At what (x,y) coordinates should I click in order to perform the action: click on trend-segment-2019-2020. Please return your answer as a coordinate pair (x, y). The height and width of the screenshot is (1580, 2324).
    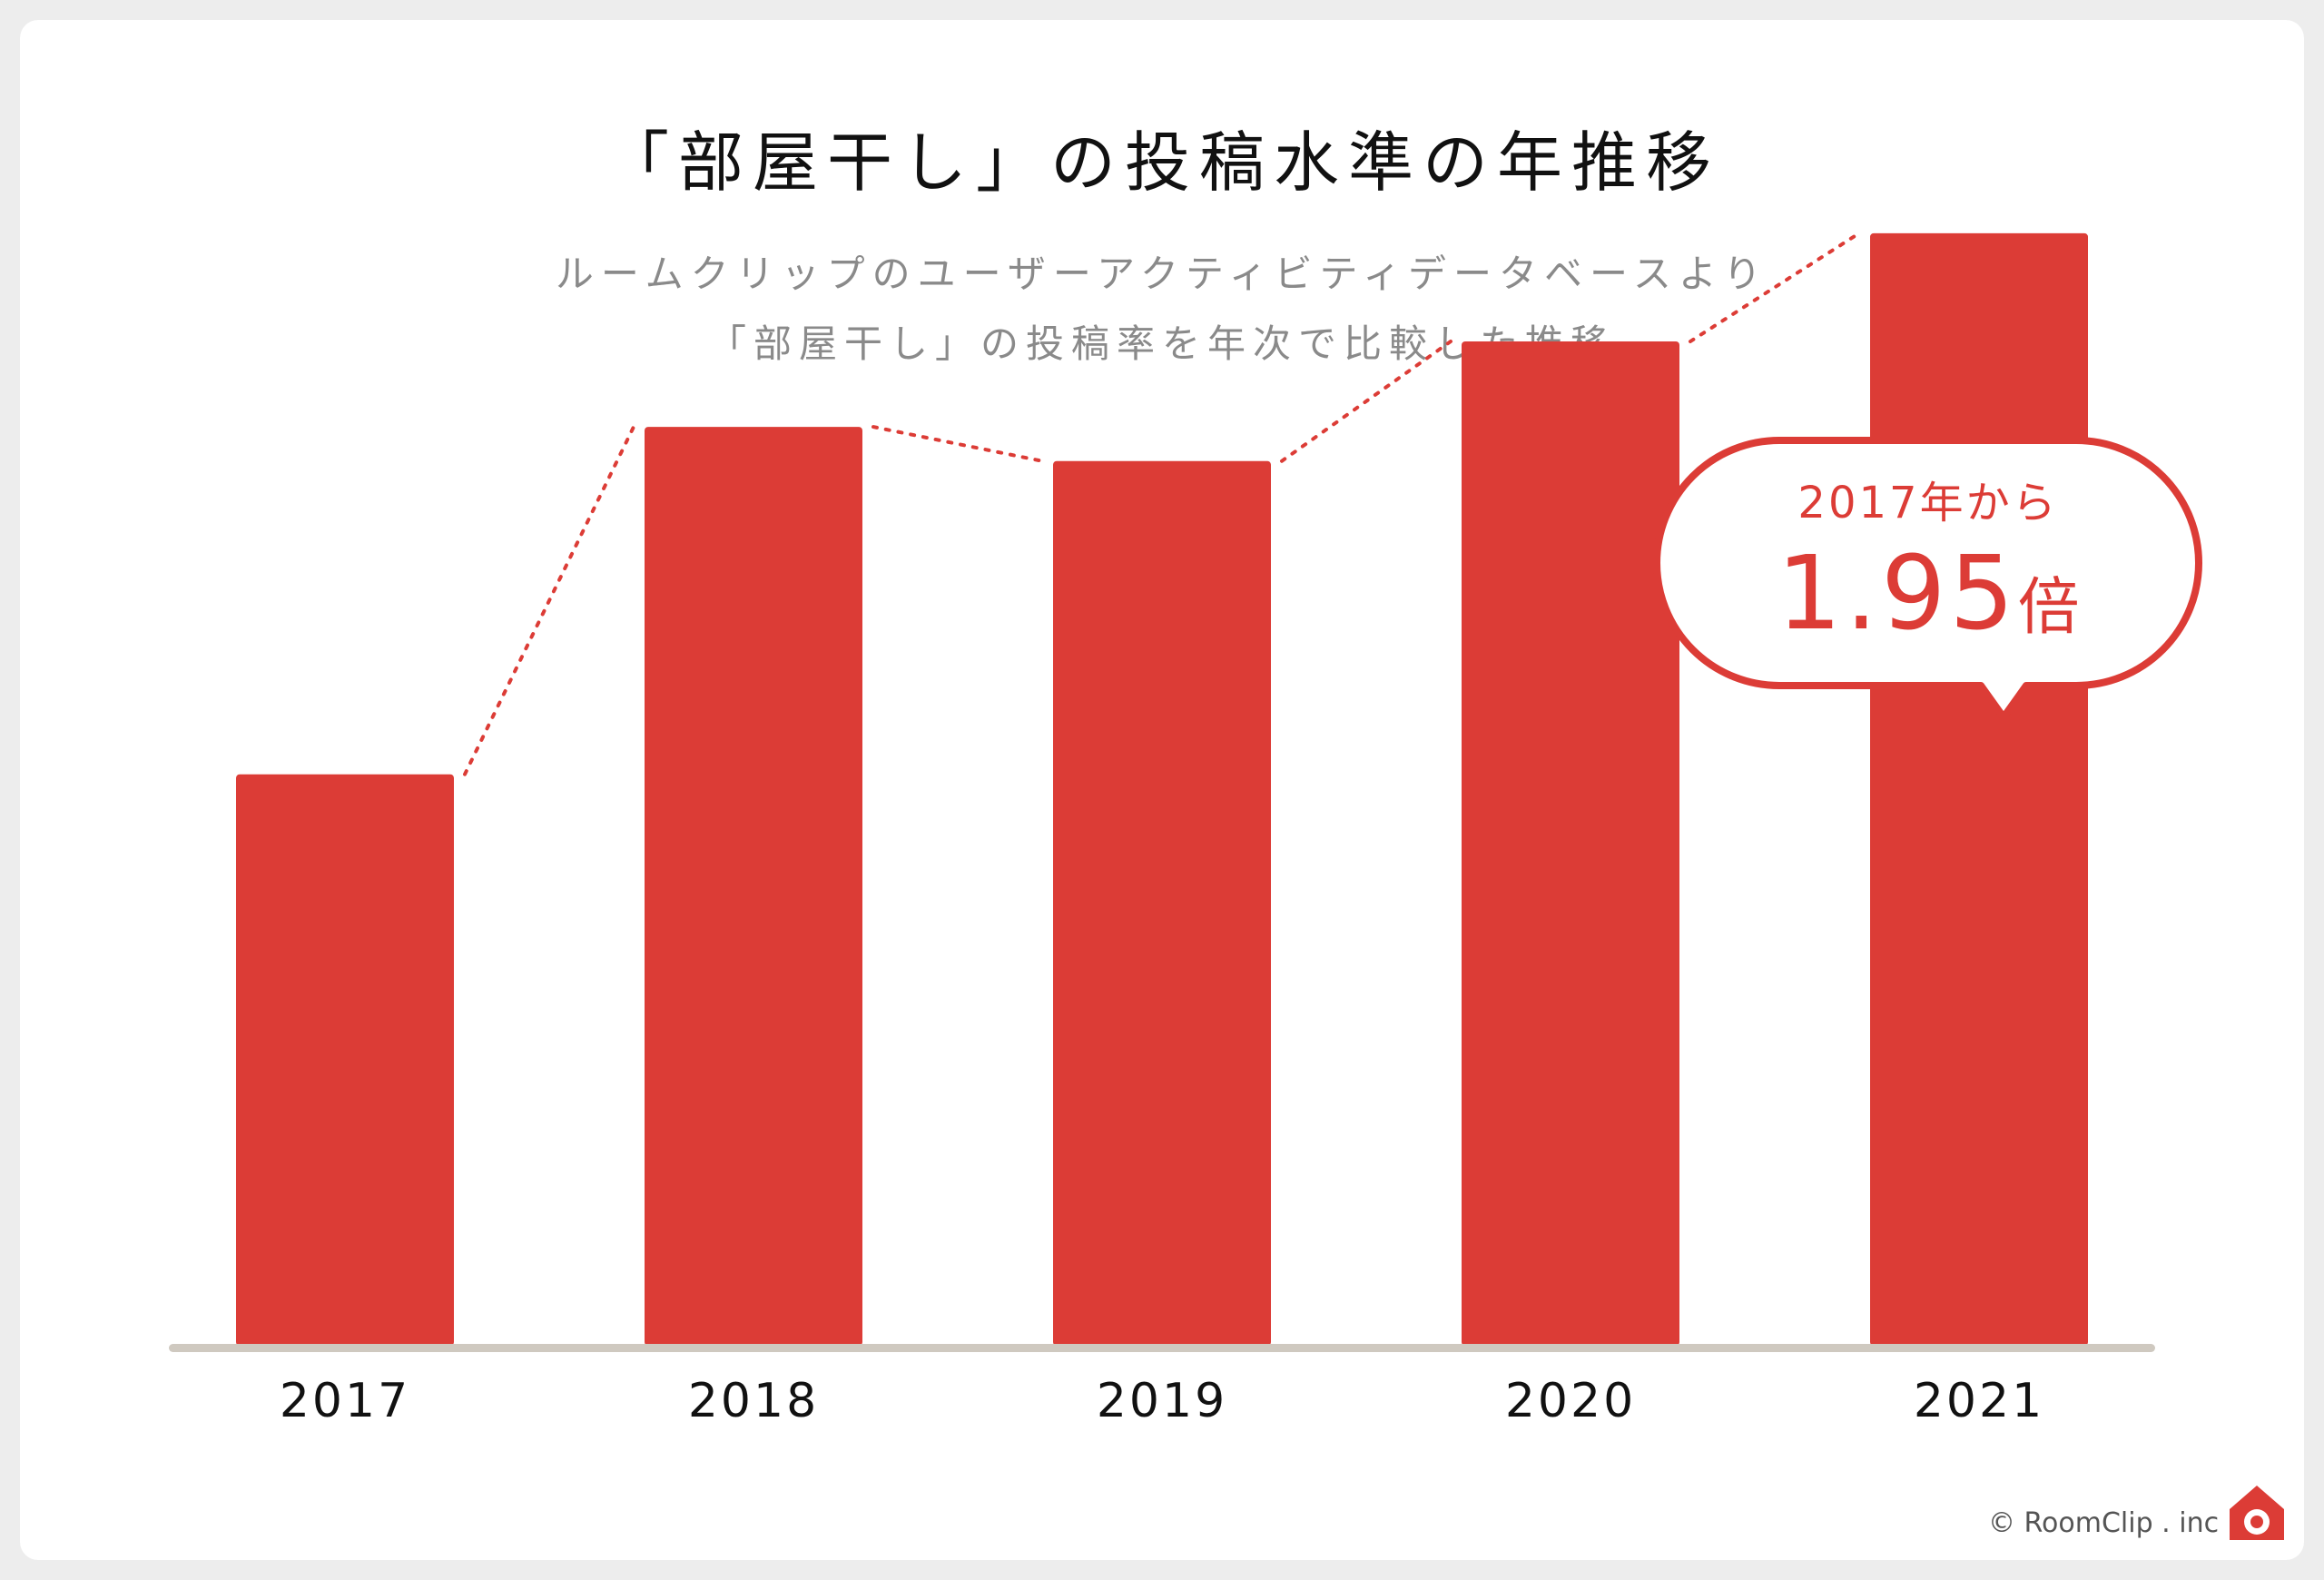
    Looking at the image, I should click on (1366, 402).